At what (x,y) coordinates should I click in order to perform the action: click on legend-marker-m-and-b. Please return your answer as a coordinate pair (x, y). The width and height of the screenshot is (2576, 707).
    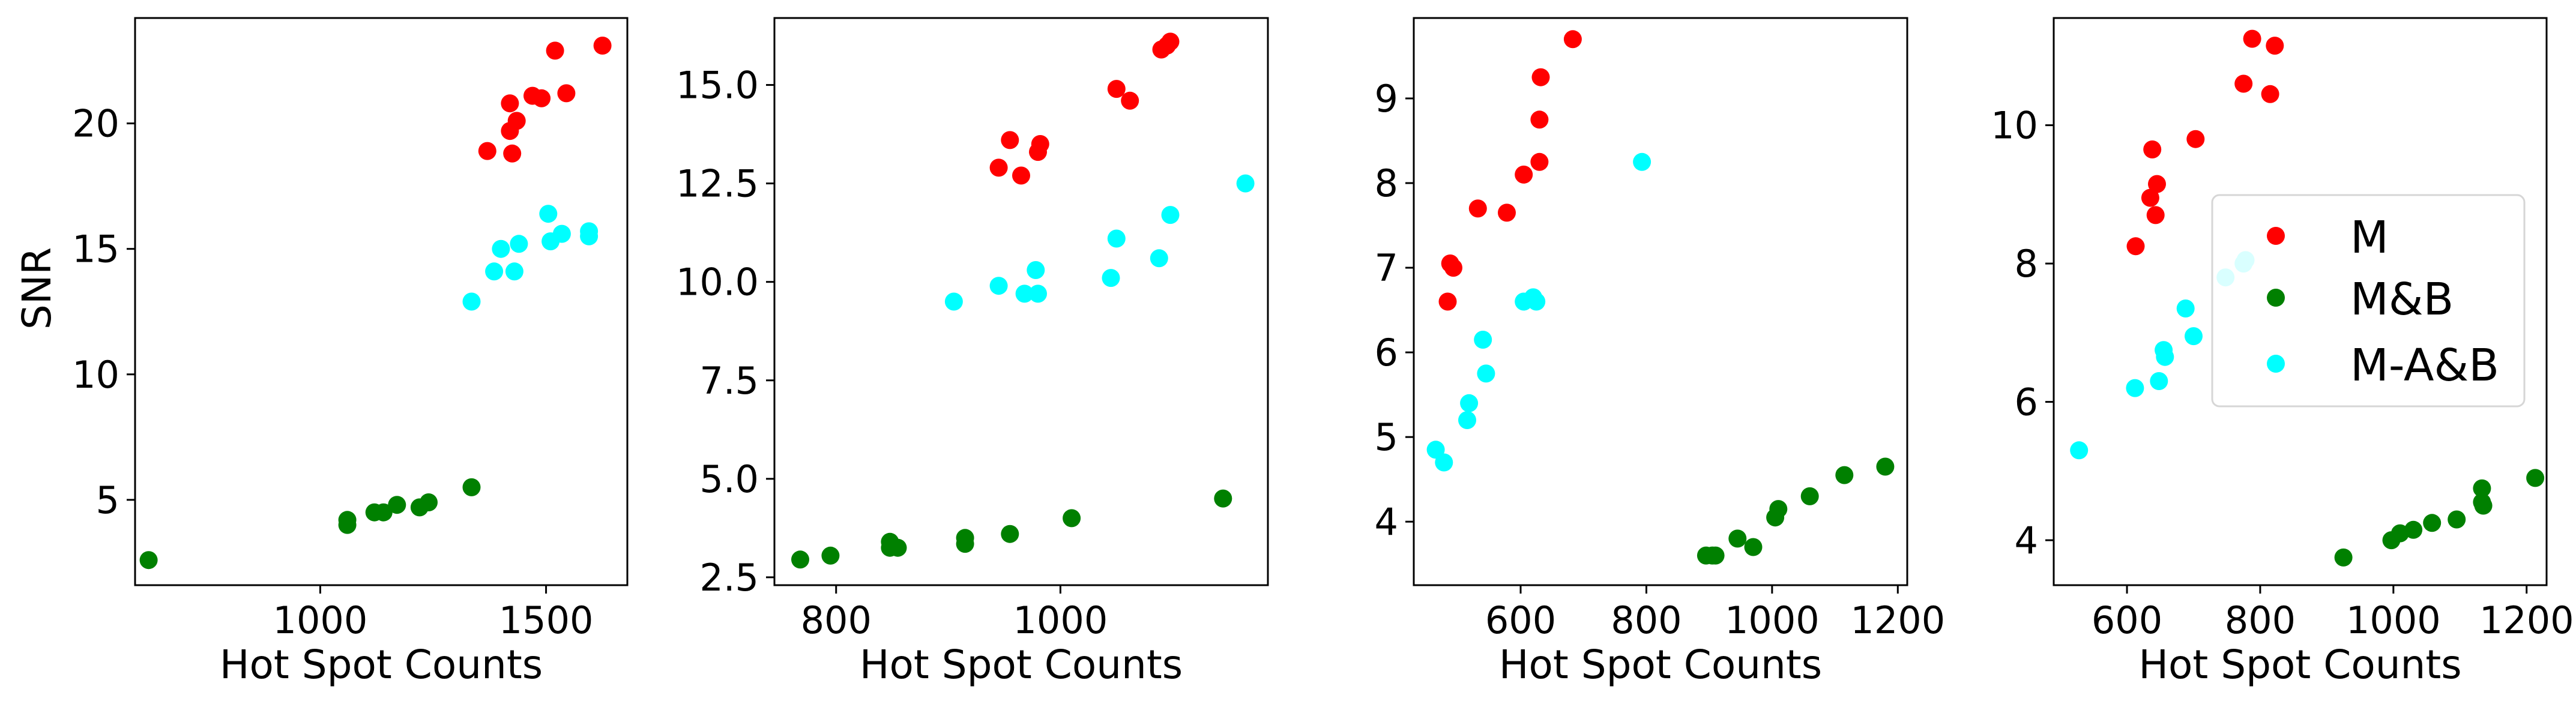
    Looking at the image, I should click on (2276, 298).